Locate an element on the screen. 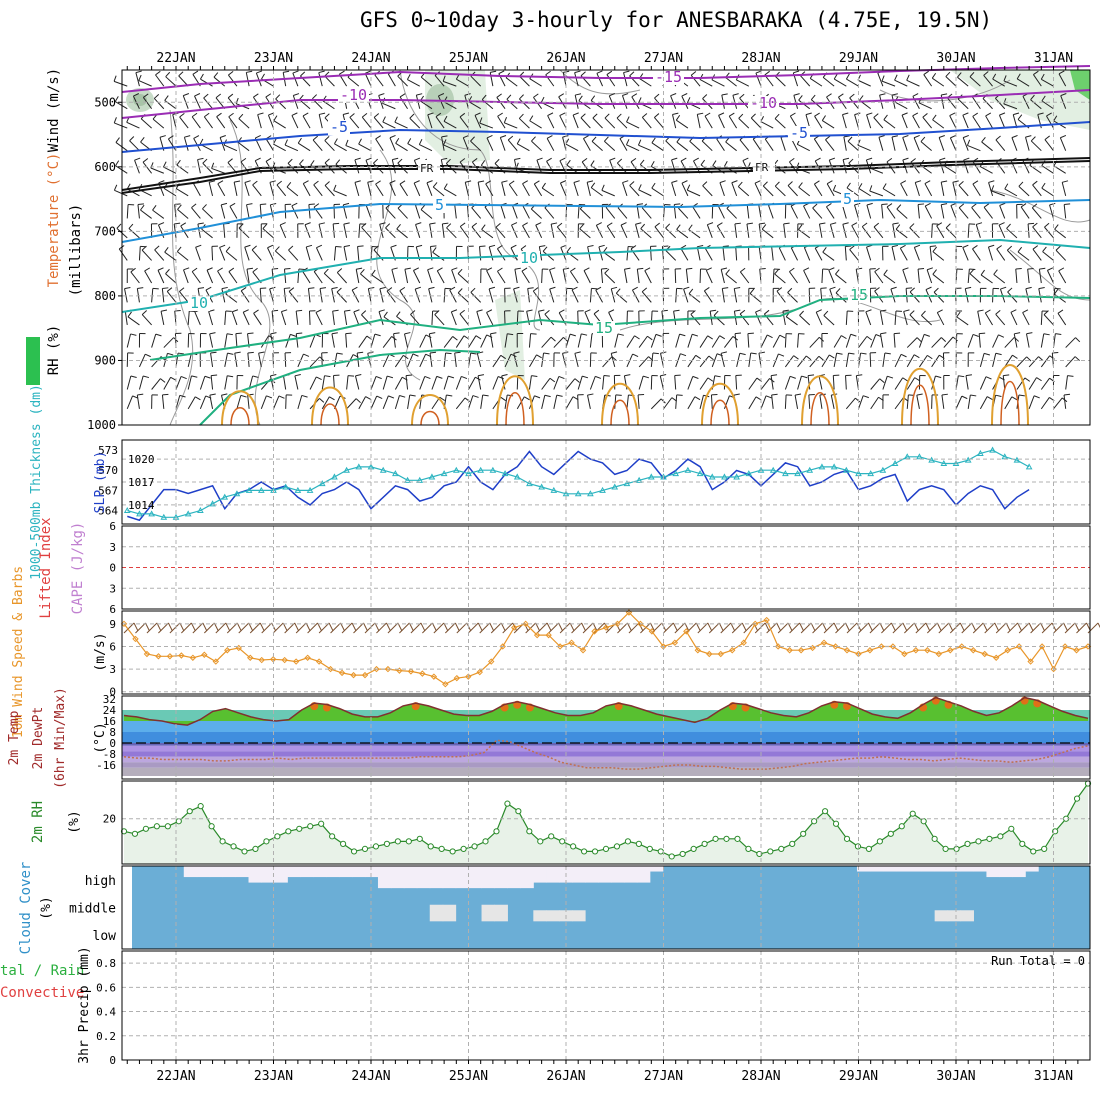 The height and width of the screenshot is (1100, 1100). rh-tick-label: 20 is located at coordinates (109, 819).